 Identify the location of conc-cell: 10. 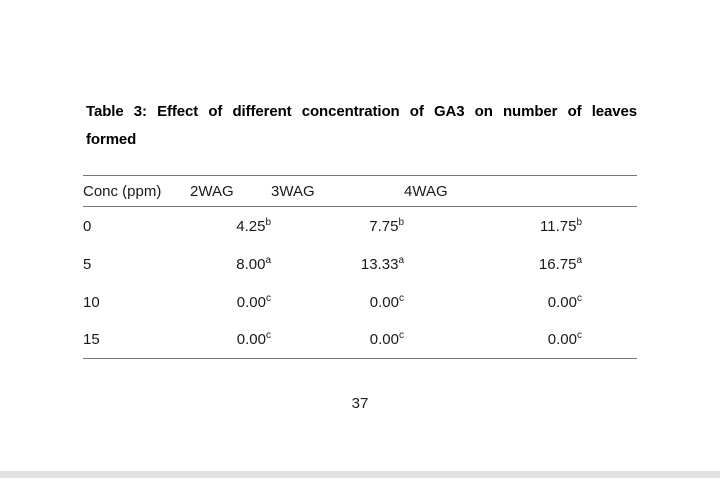
(91, 302).